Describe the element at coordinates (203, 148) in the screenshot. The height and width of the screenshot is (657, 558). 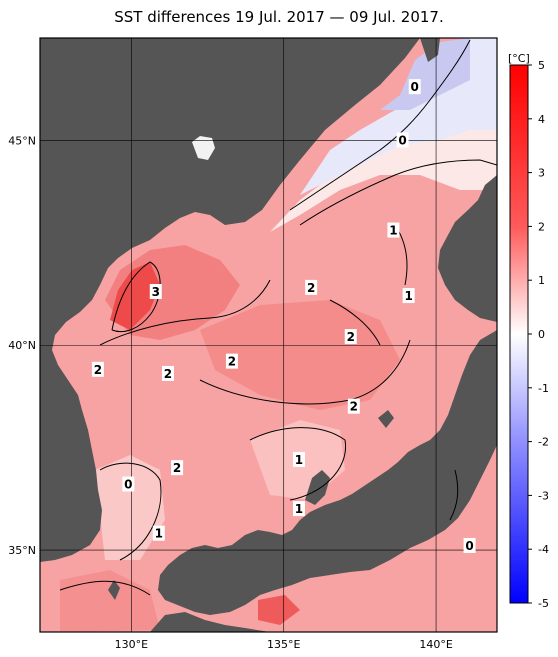
I see `lake-khanka` at that location.